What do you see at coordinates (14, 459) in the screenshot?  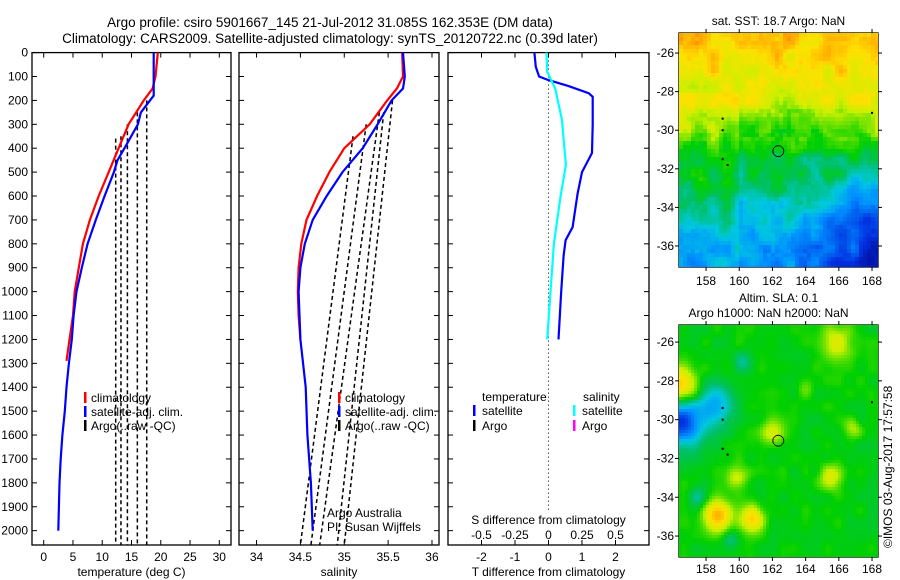 I see `y-tick-label: 1700` at bounding box center [14, 459].